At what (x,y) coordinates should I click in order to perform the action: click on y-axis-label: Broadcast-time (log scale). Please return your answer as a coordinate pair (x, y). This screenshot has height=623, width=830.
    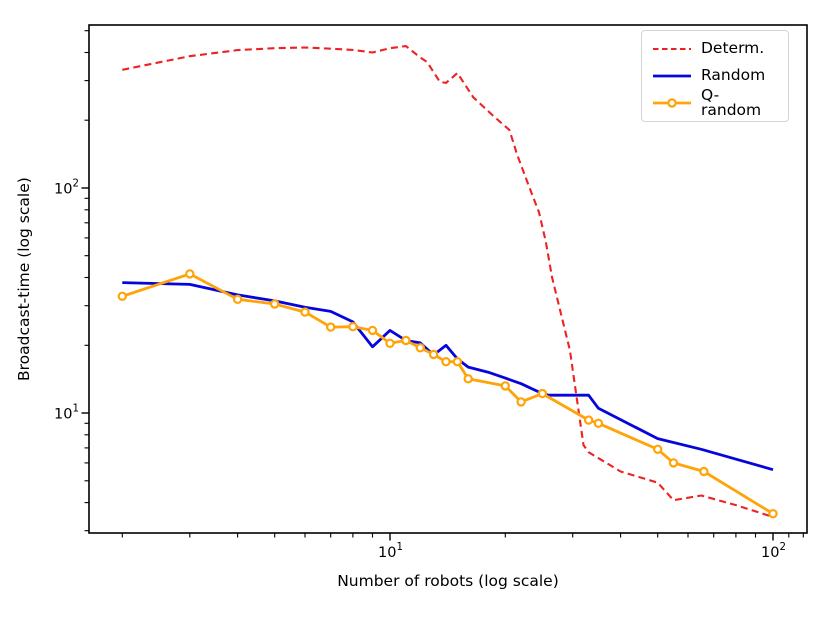
    Looking at the image, I should click on (24, 279).